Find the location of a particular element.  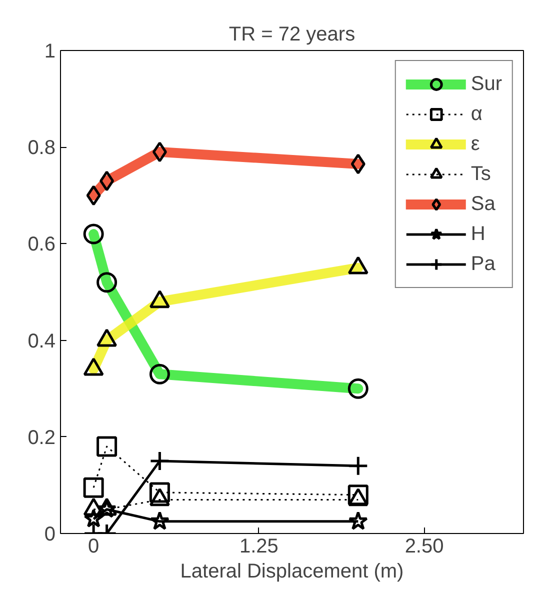

y-tick-label: 1 is located at coordinates (50, 51).